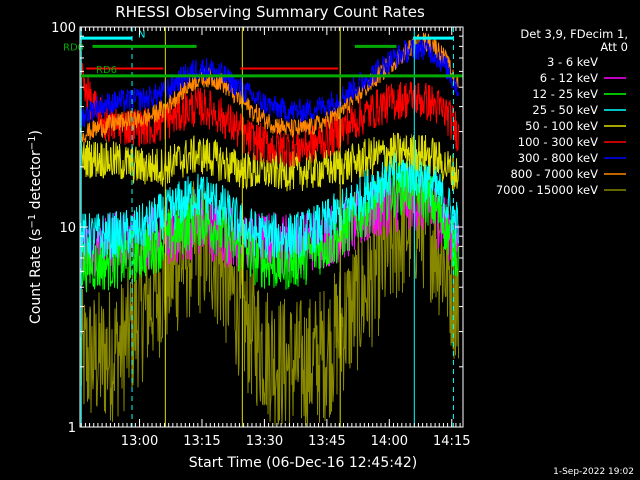  Describe the element at coordinates (264, 441) in the screenshot. I see `x-tick-label-2: 13:30` at that location.